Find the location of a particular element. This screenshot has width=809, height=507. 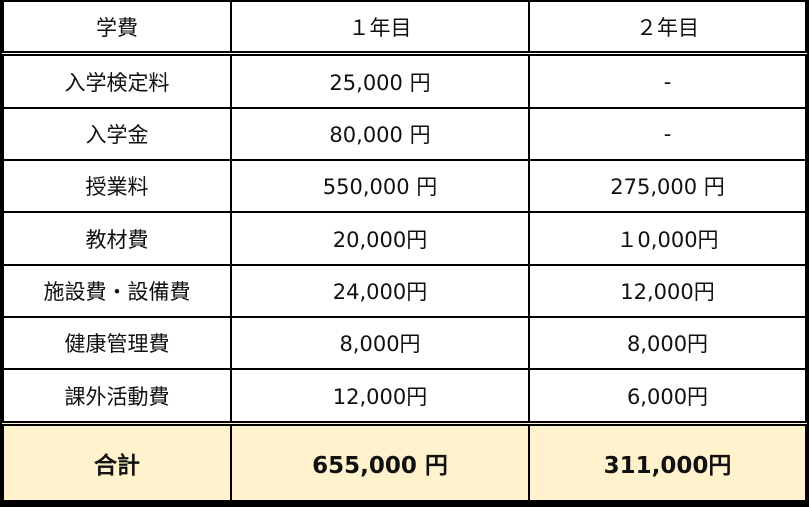

table-row: 課外活動費 12,000円 6,000円 is located at coordinates (404, 396).